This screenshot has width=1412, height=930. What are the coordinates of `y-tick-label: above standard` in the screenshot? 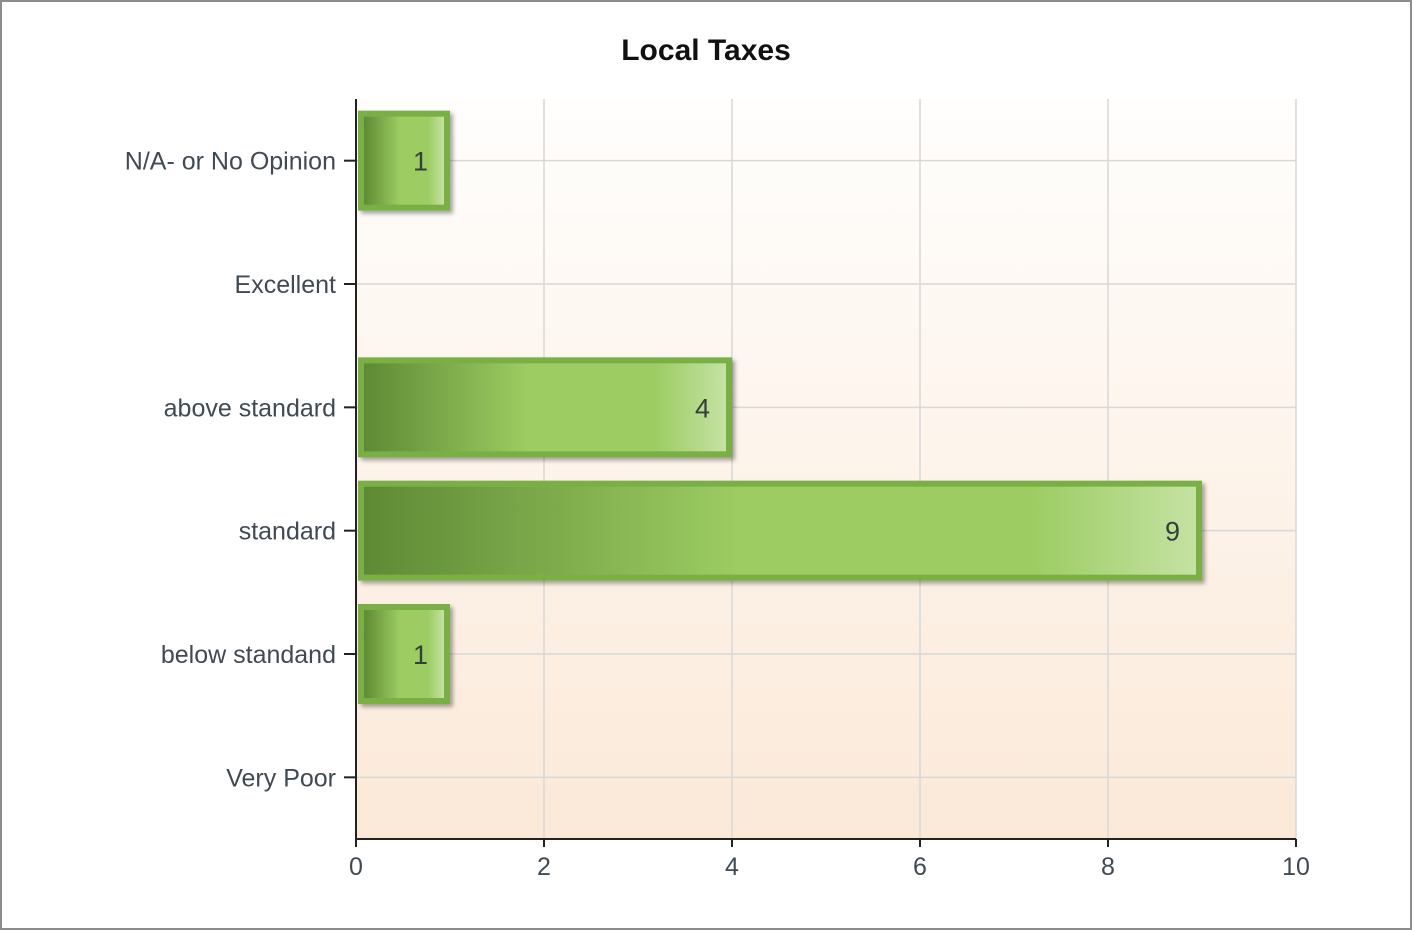 It's located at (250, 408).